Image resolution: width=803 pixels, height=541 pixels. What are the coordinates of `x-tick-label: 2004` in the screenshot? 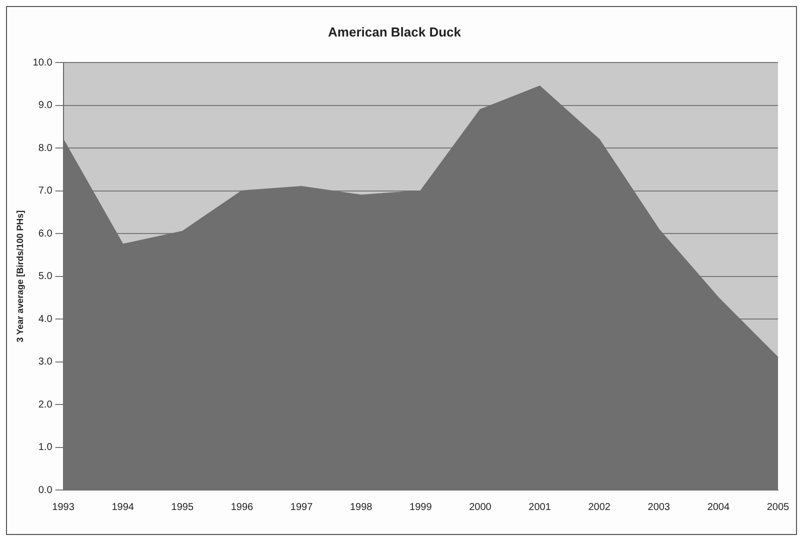 It's located at (718, 507).